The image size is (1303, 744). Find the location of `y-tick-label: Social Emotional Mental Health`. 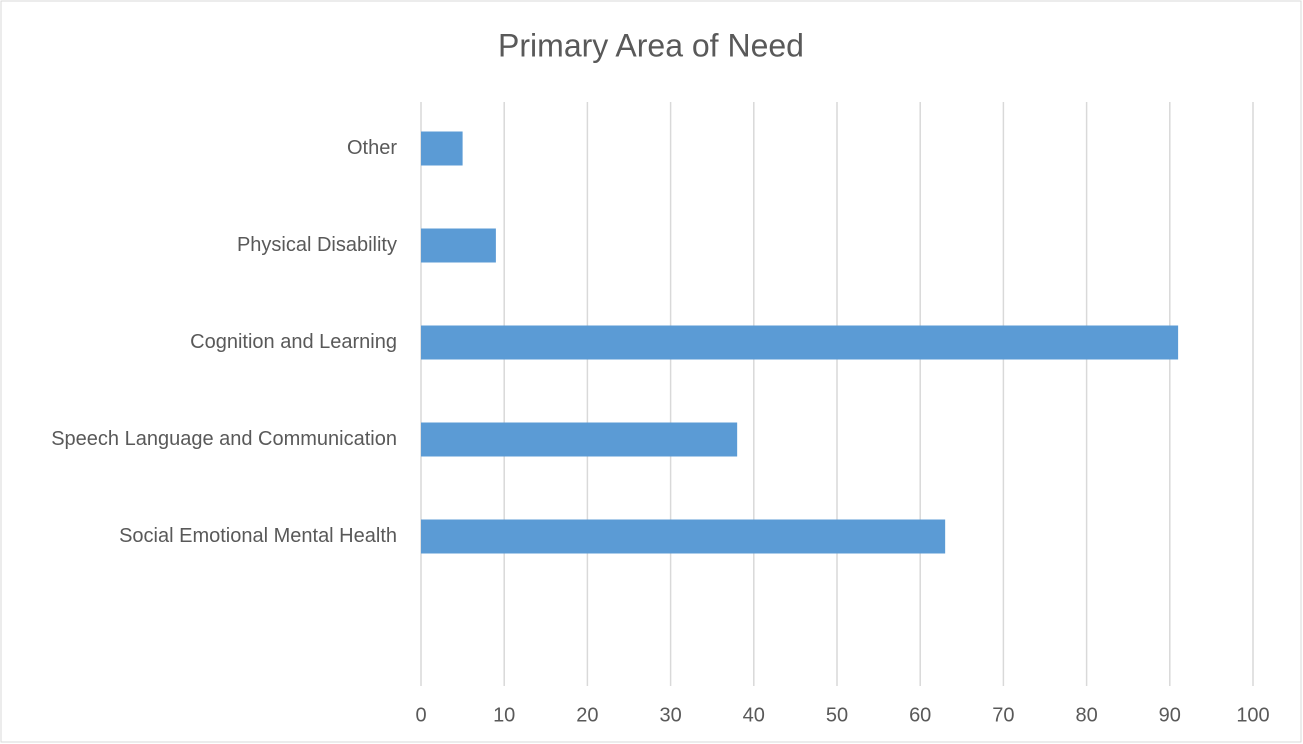

y-tick-label: Social Emotional Mental Health is located at coordinates (258, 536).